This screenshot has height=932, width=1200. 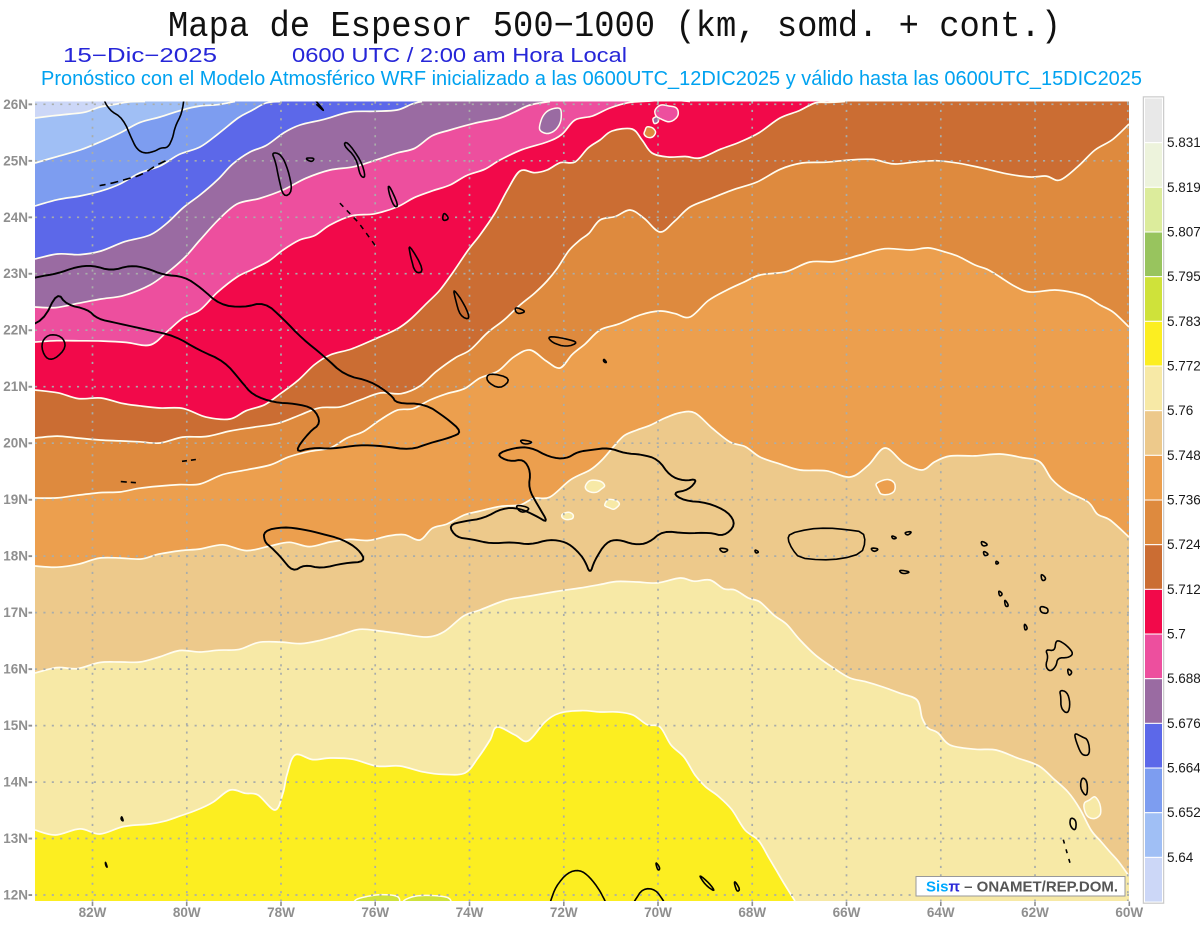 What do you see at coordinates (1183, 812) in the screenshot?
I see `svg-text: 5.652` at bounding box center [1183, 812].